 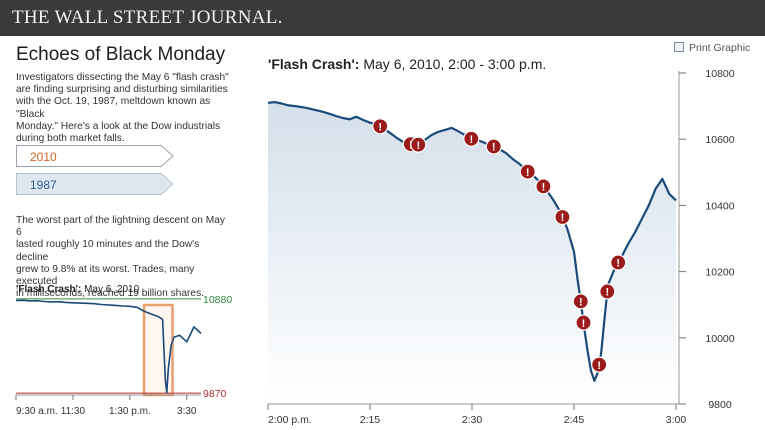 What do you see at coordinates (314, 64) in the screenshot?
I see `main-chart-title-bold: 'Flash Crash':` at bounding box center [314, 64].